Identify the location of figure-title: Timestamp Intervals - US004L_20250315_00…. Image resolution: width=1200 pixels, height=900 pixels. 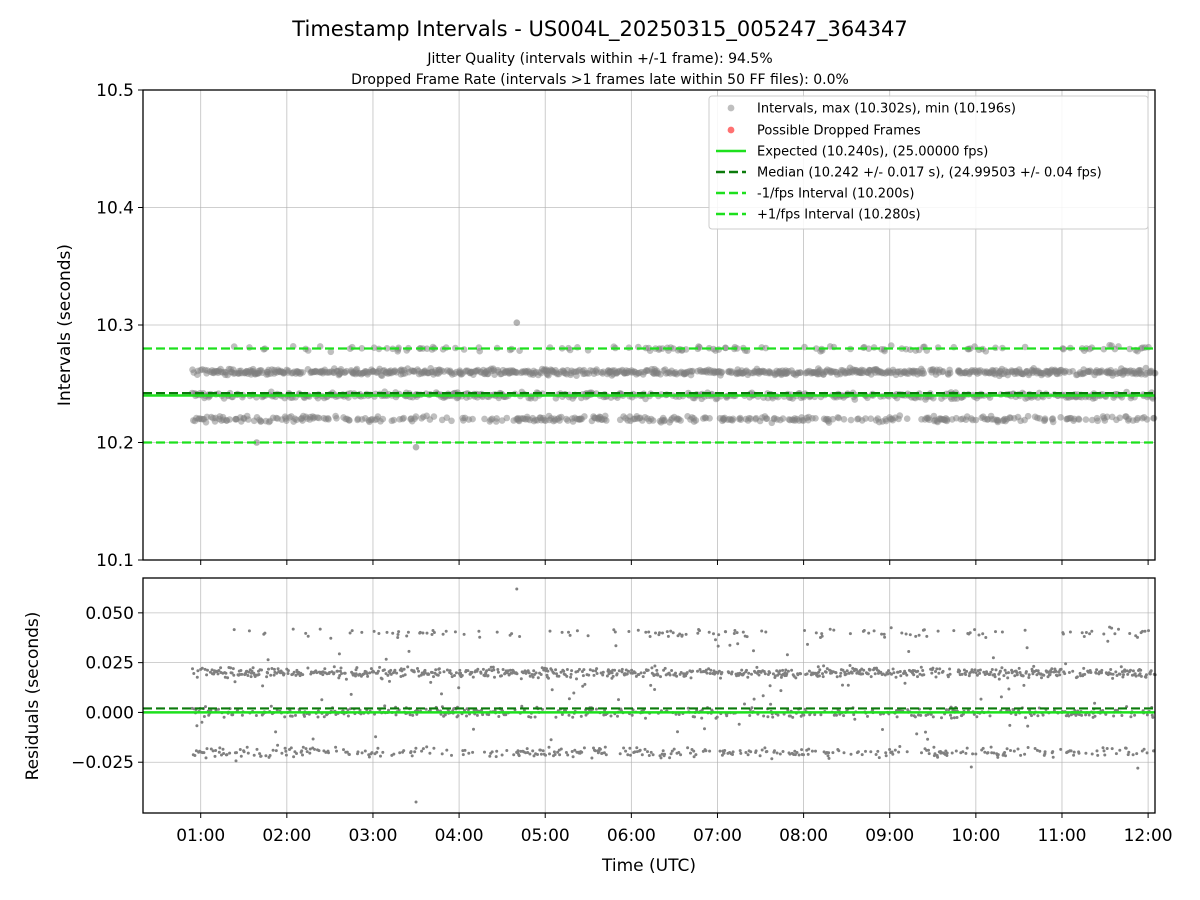
(599, 29).